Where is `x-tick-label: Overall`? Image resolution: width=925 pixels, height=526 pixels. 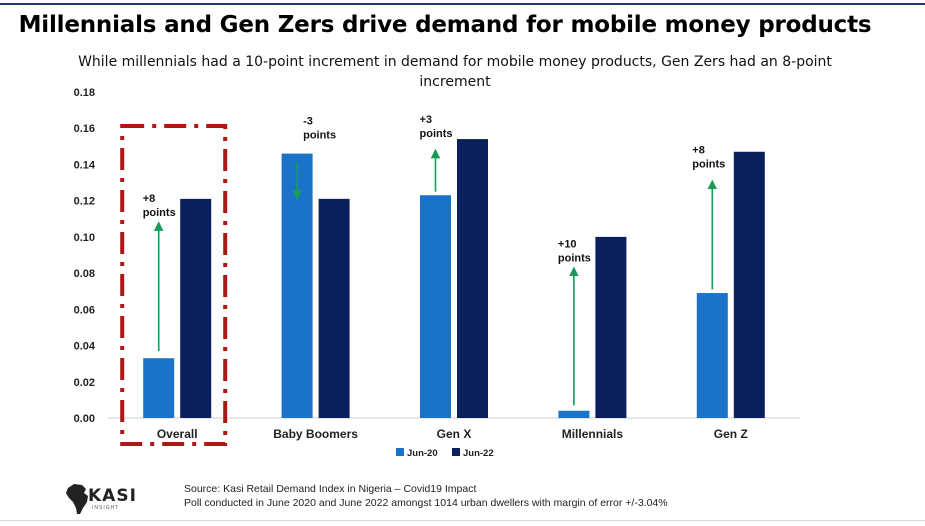
x-tick-label: Overall is located at coordinates (177, 434).